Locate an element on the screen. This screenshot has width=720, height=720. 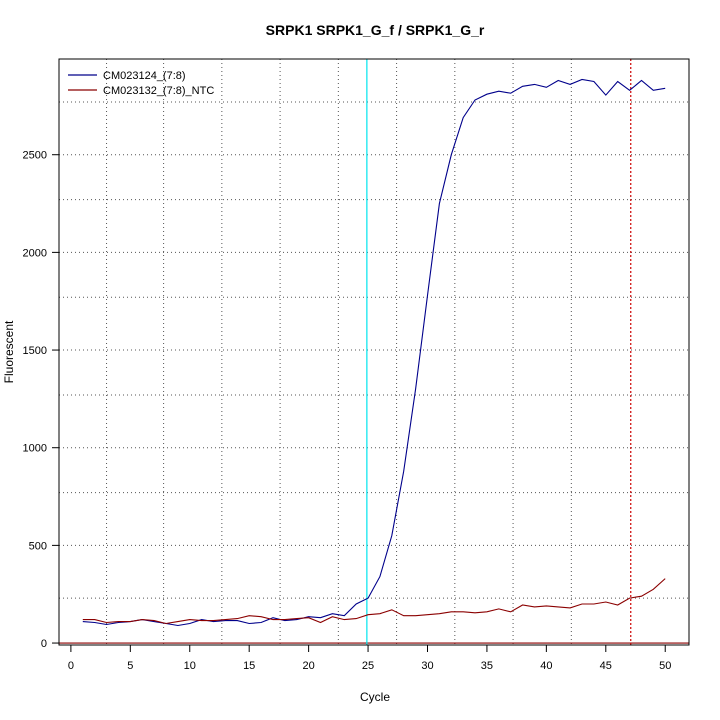
x-axis-label: Cycle is located at coordinates (375, 697).